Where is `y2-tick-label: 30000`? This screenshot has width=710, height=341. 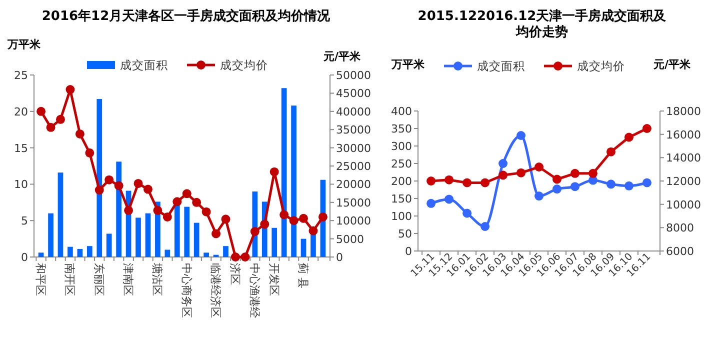
y2-tick-label: 30000 is located at coordinates (353, 148).